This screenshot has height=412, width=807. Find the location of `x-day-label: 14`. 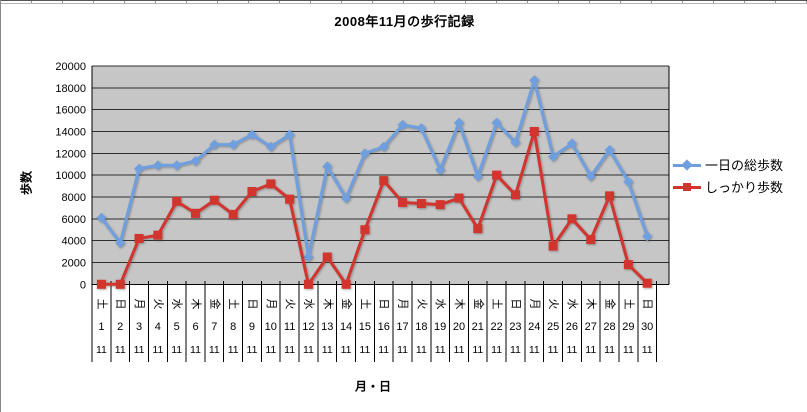

x-day-label: 14 is located at coordinates (346, 327).